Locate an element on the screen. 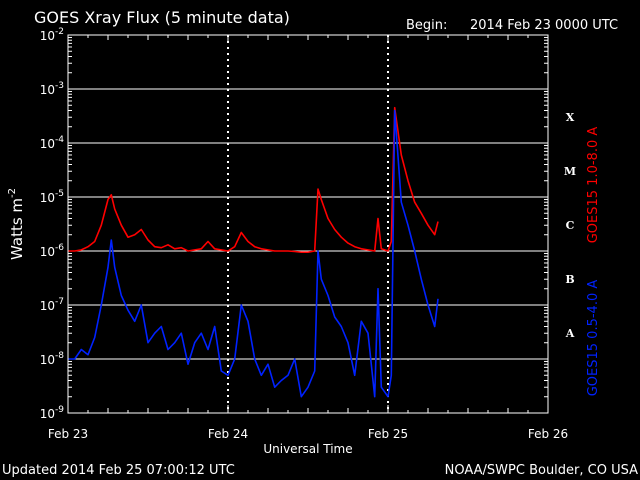 This screenshot has width=640, height=480. x-tick-label: Feb 24 is located at coordinates (228, 434).